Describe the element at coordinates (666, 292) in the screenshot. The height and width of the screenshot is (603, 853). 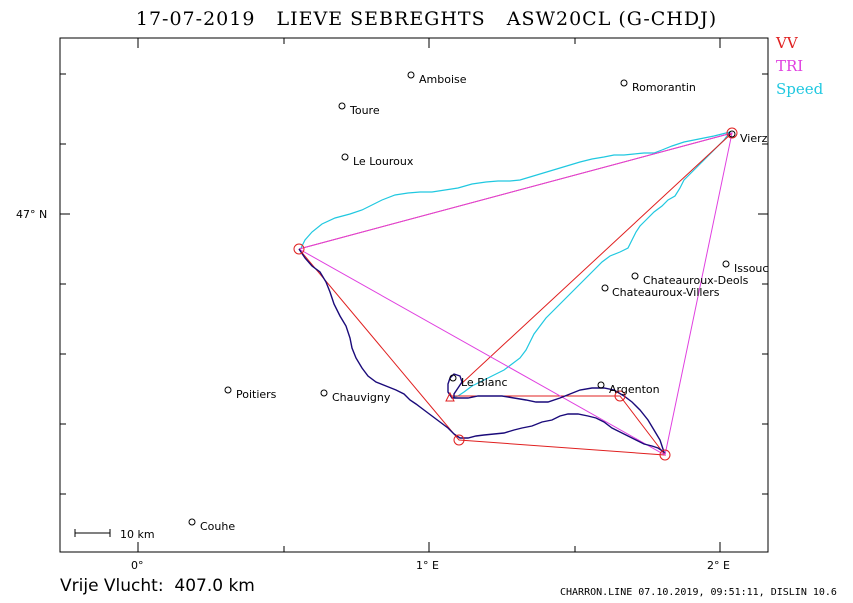
I see `town-chateauroux-villers: Chateauroux-Villers` at that location.